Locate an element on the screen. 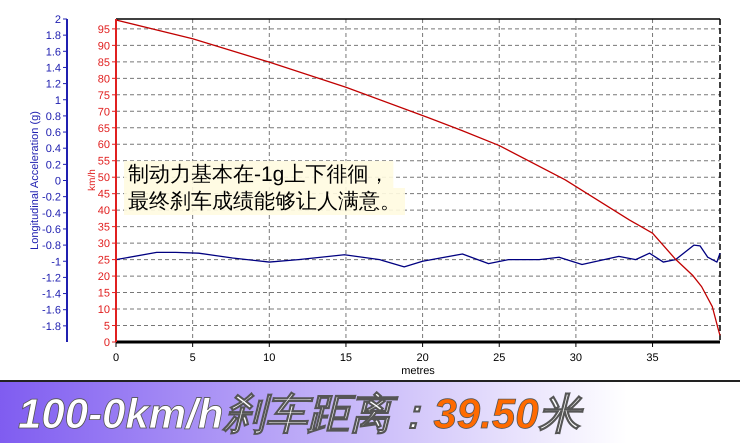 This screenshot has width=740, height=443. y2-tick-label: 45 is located at coordinates (104, 194).